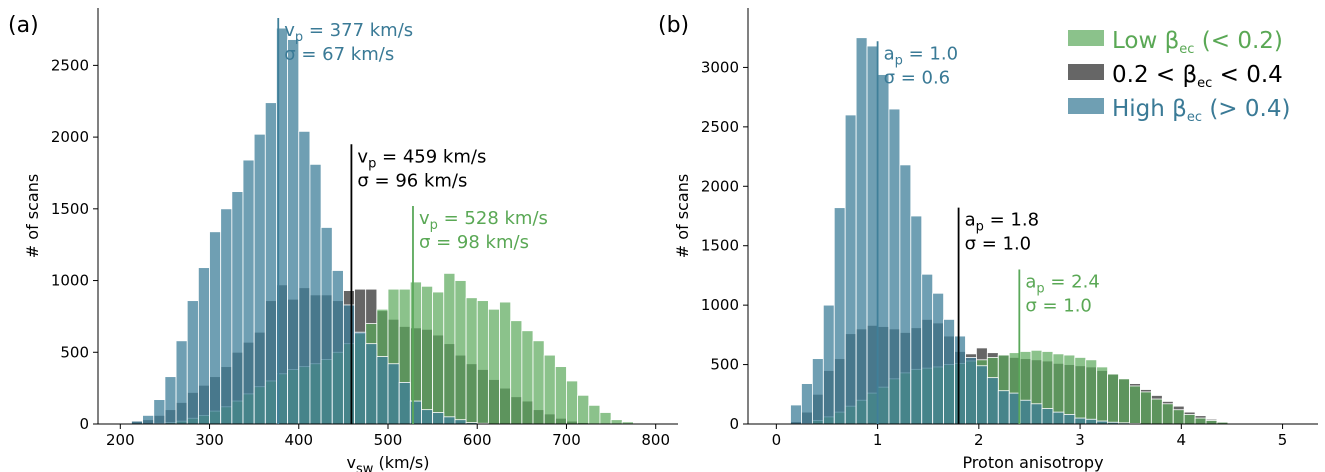 The image size is (1325, 472). Describe the element at coordinates (120, 440) in the screenshot. I see `x-tick-label: 200` at that location.